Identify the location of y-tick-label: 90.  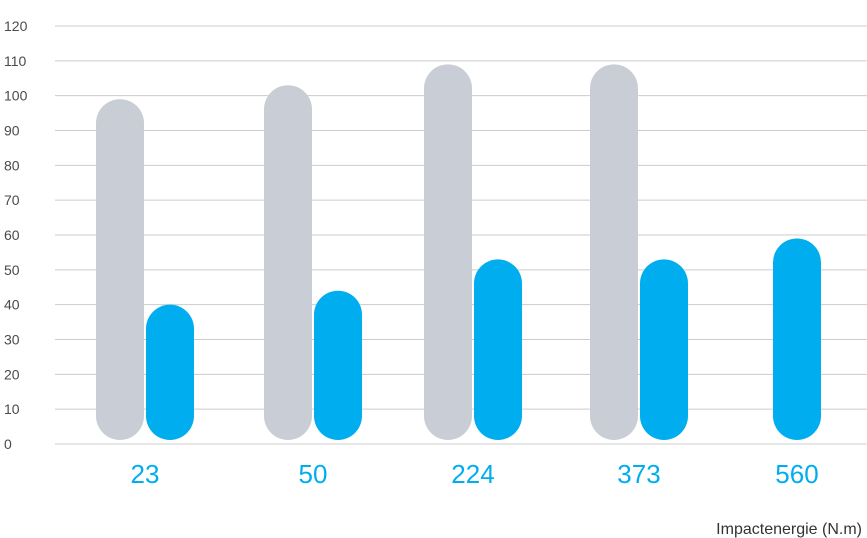
(12, 131).